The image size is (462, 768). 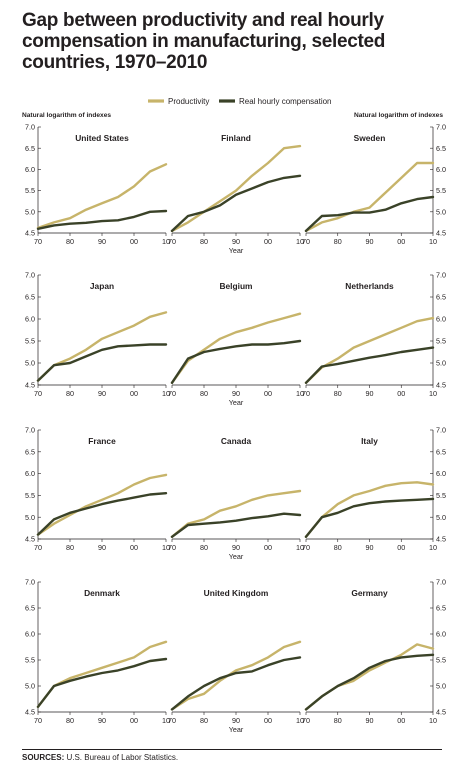 I want to click on x-tick-label-united-states-4: 10, so click(x=166, y=241).